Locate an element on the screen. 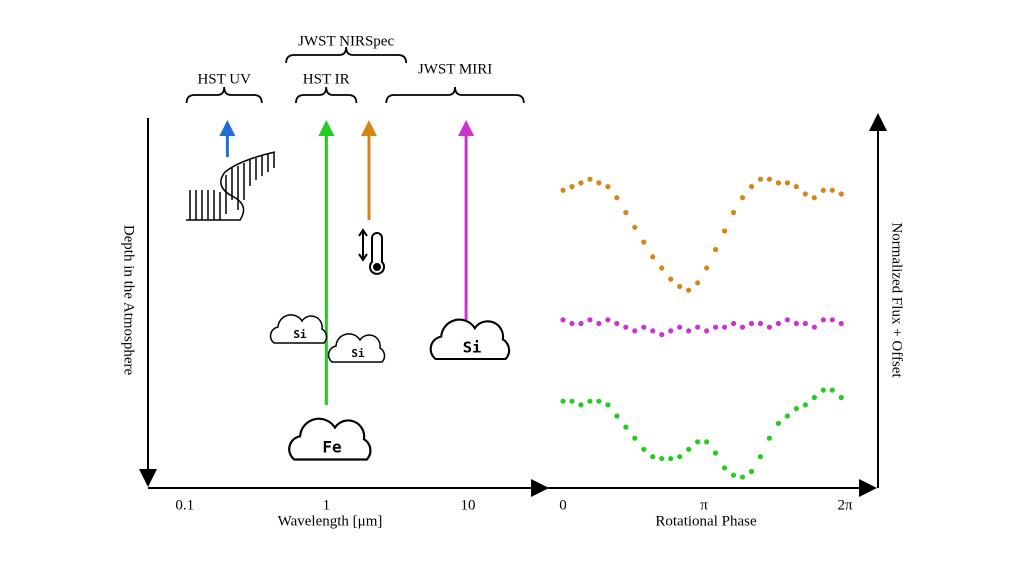 The width and height of the screenshot is (1024, 578). x-tick-label: 10 is located at coordinates (467, 505).